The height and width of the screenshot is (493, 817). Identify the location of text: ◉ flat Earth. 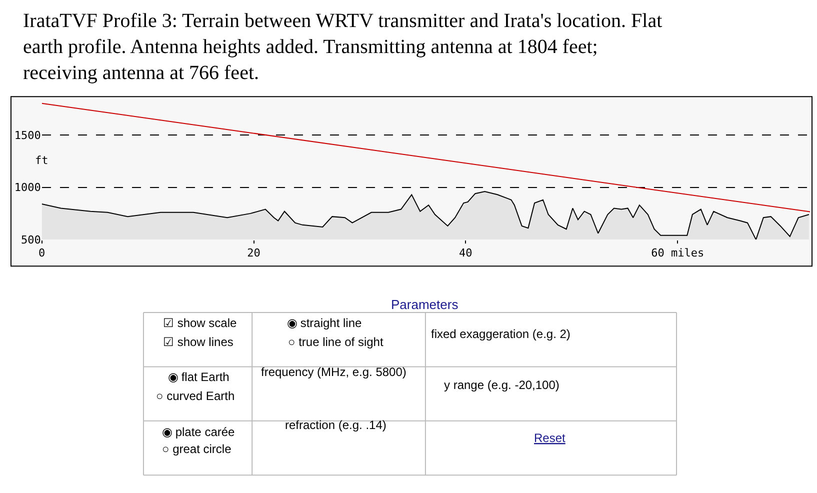
(199, 377).